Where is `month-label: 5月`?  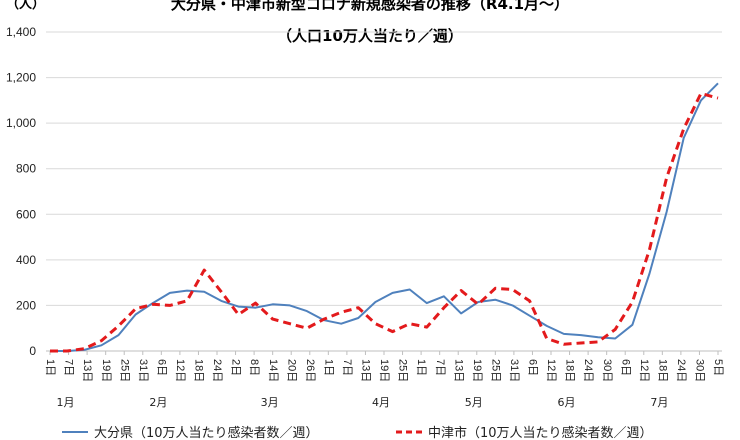 month-label: 5月 is located at coordinates (474, 402).